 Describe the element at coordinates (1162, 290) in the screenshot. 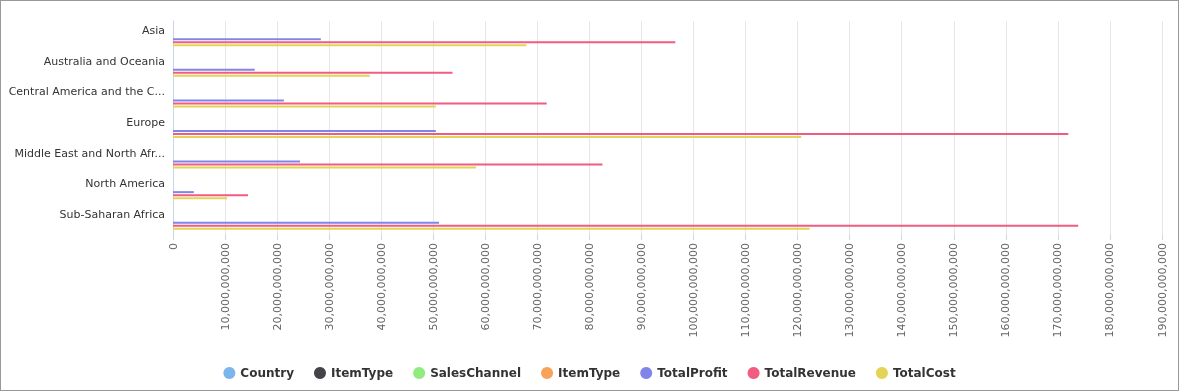

I see `x-tick-label: 190,000,000,000` at that location.